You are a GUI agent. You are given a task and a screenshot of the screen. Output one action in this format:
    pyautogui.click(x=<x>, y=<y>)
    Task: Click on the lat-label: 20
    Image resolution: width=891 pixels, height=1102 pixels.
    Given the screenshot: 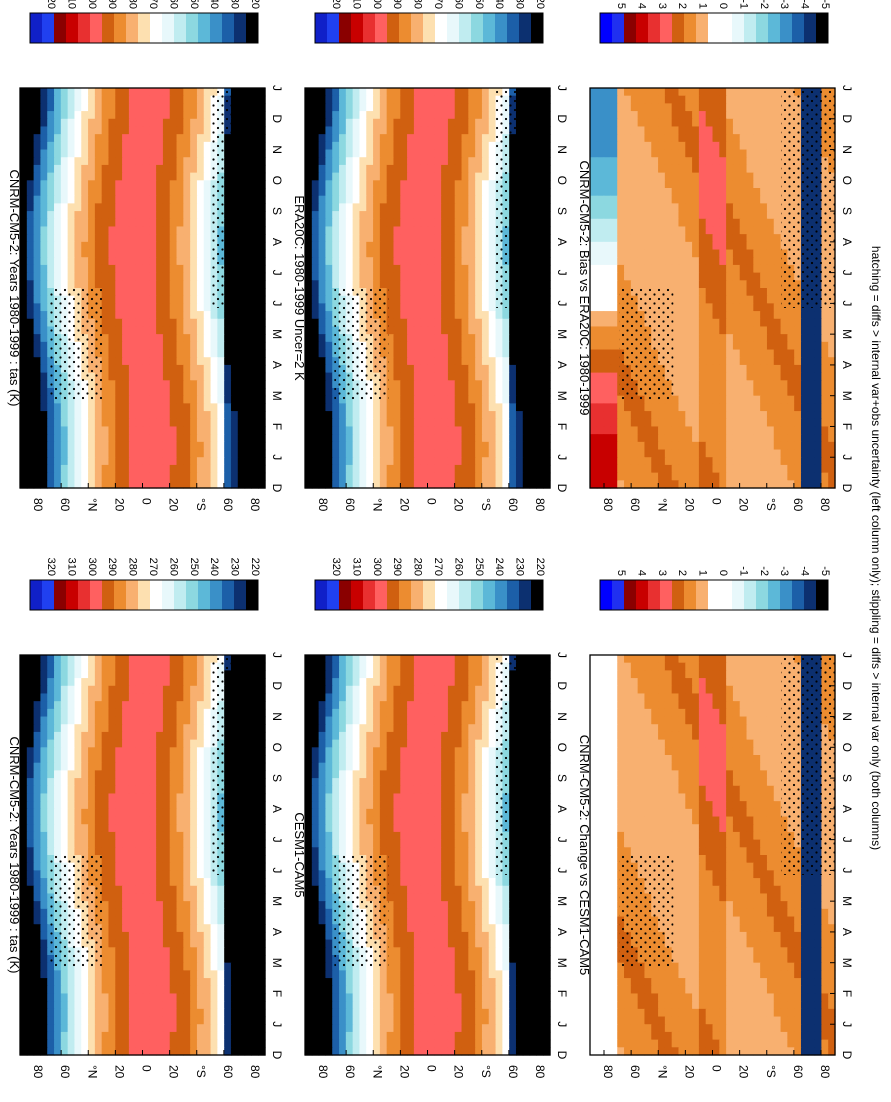 What is the action you would take?
    pyautogui.click(x=119, y=505)
    